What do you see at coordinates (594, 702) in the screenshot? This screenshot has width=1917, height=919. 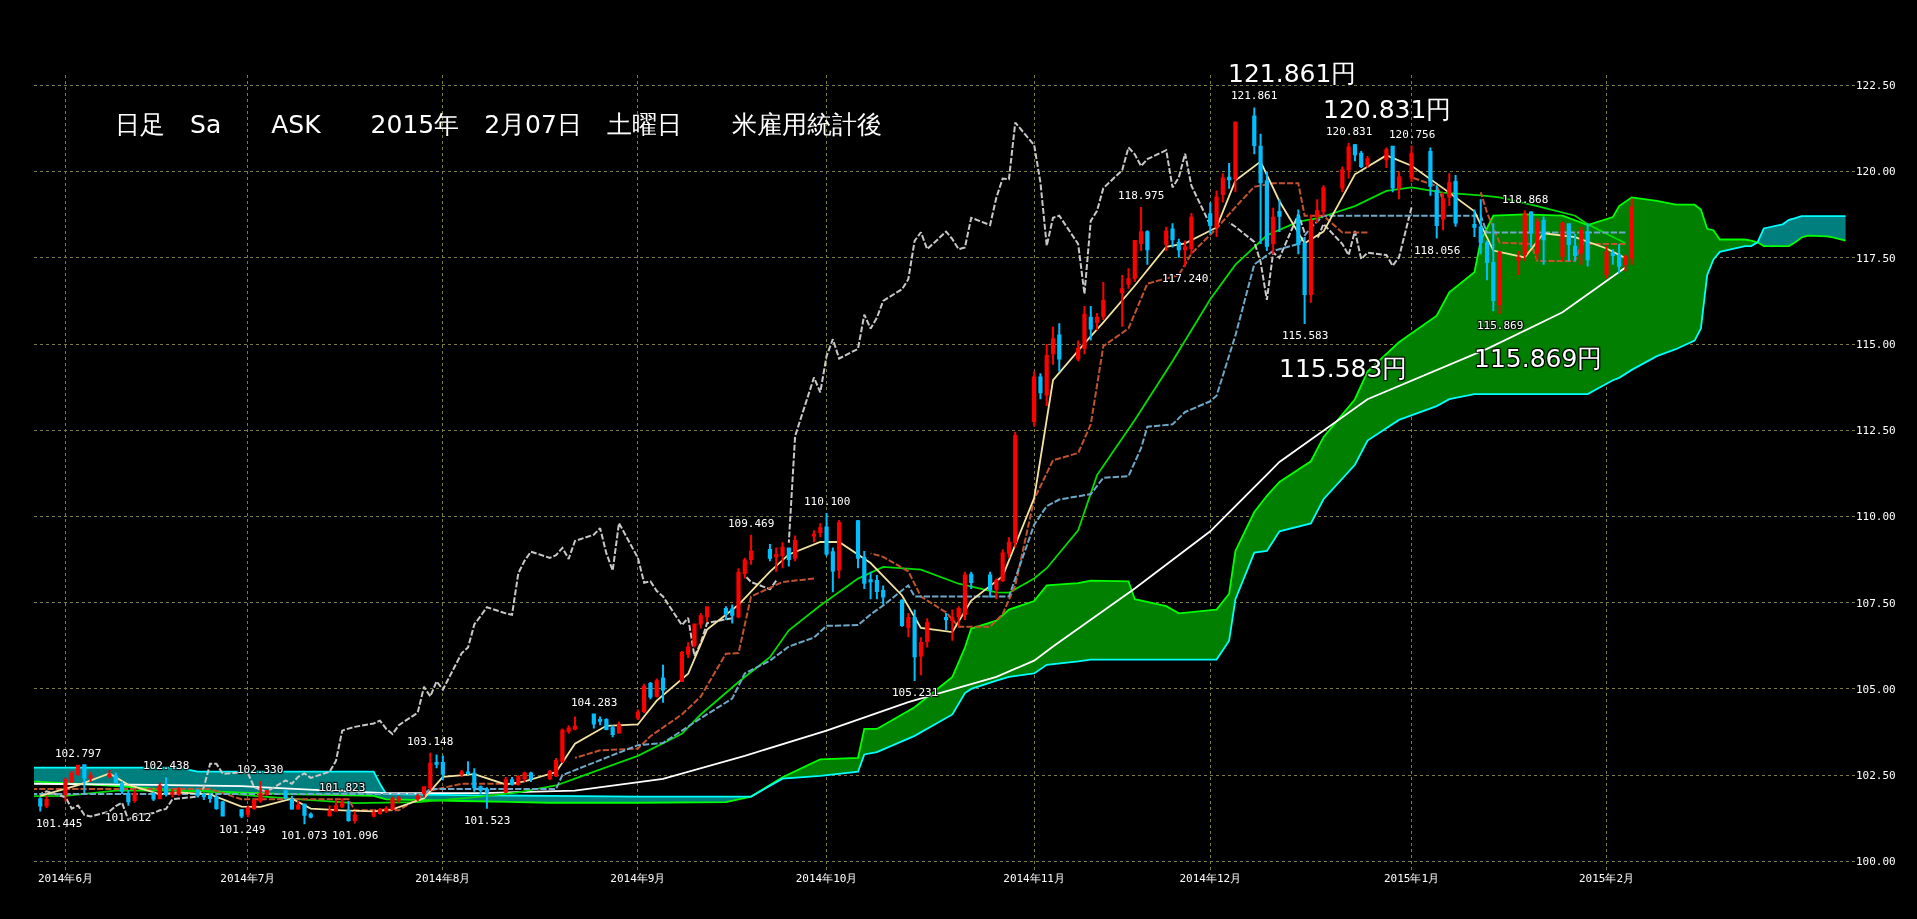 I see `annotation: 104.283` at bounding box center [594, 702].